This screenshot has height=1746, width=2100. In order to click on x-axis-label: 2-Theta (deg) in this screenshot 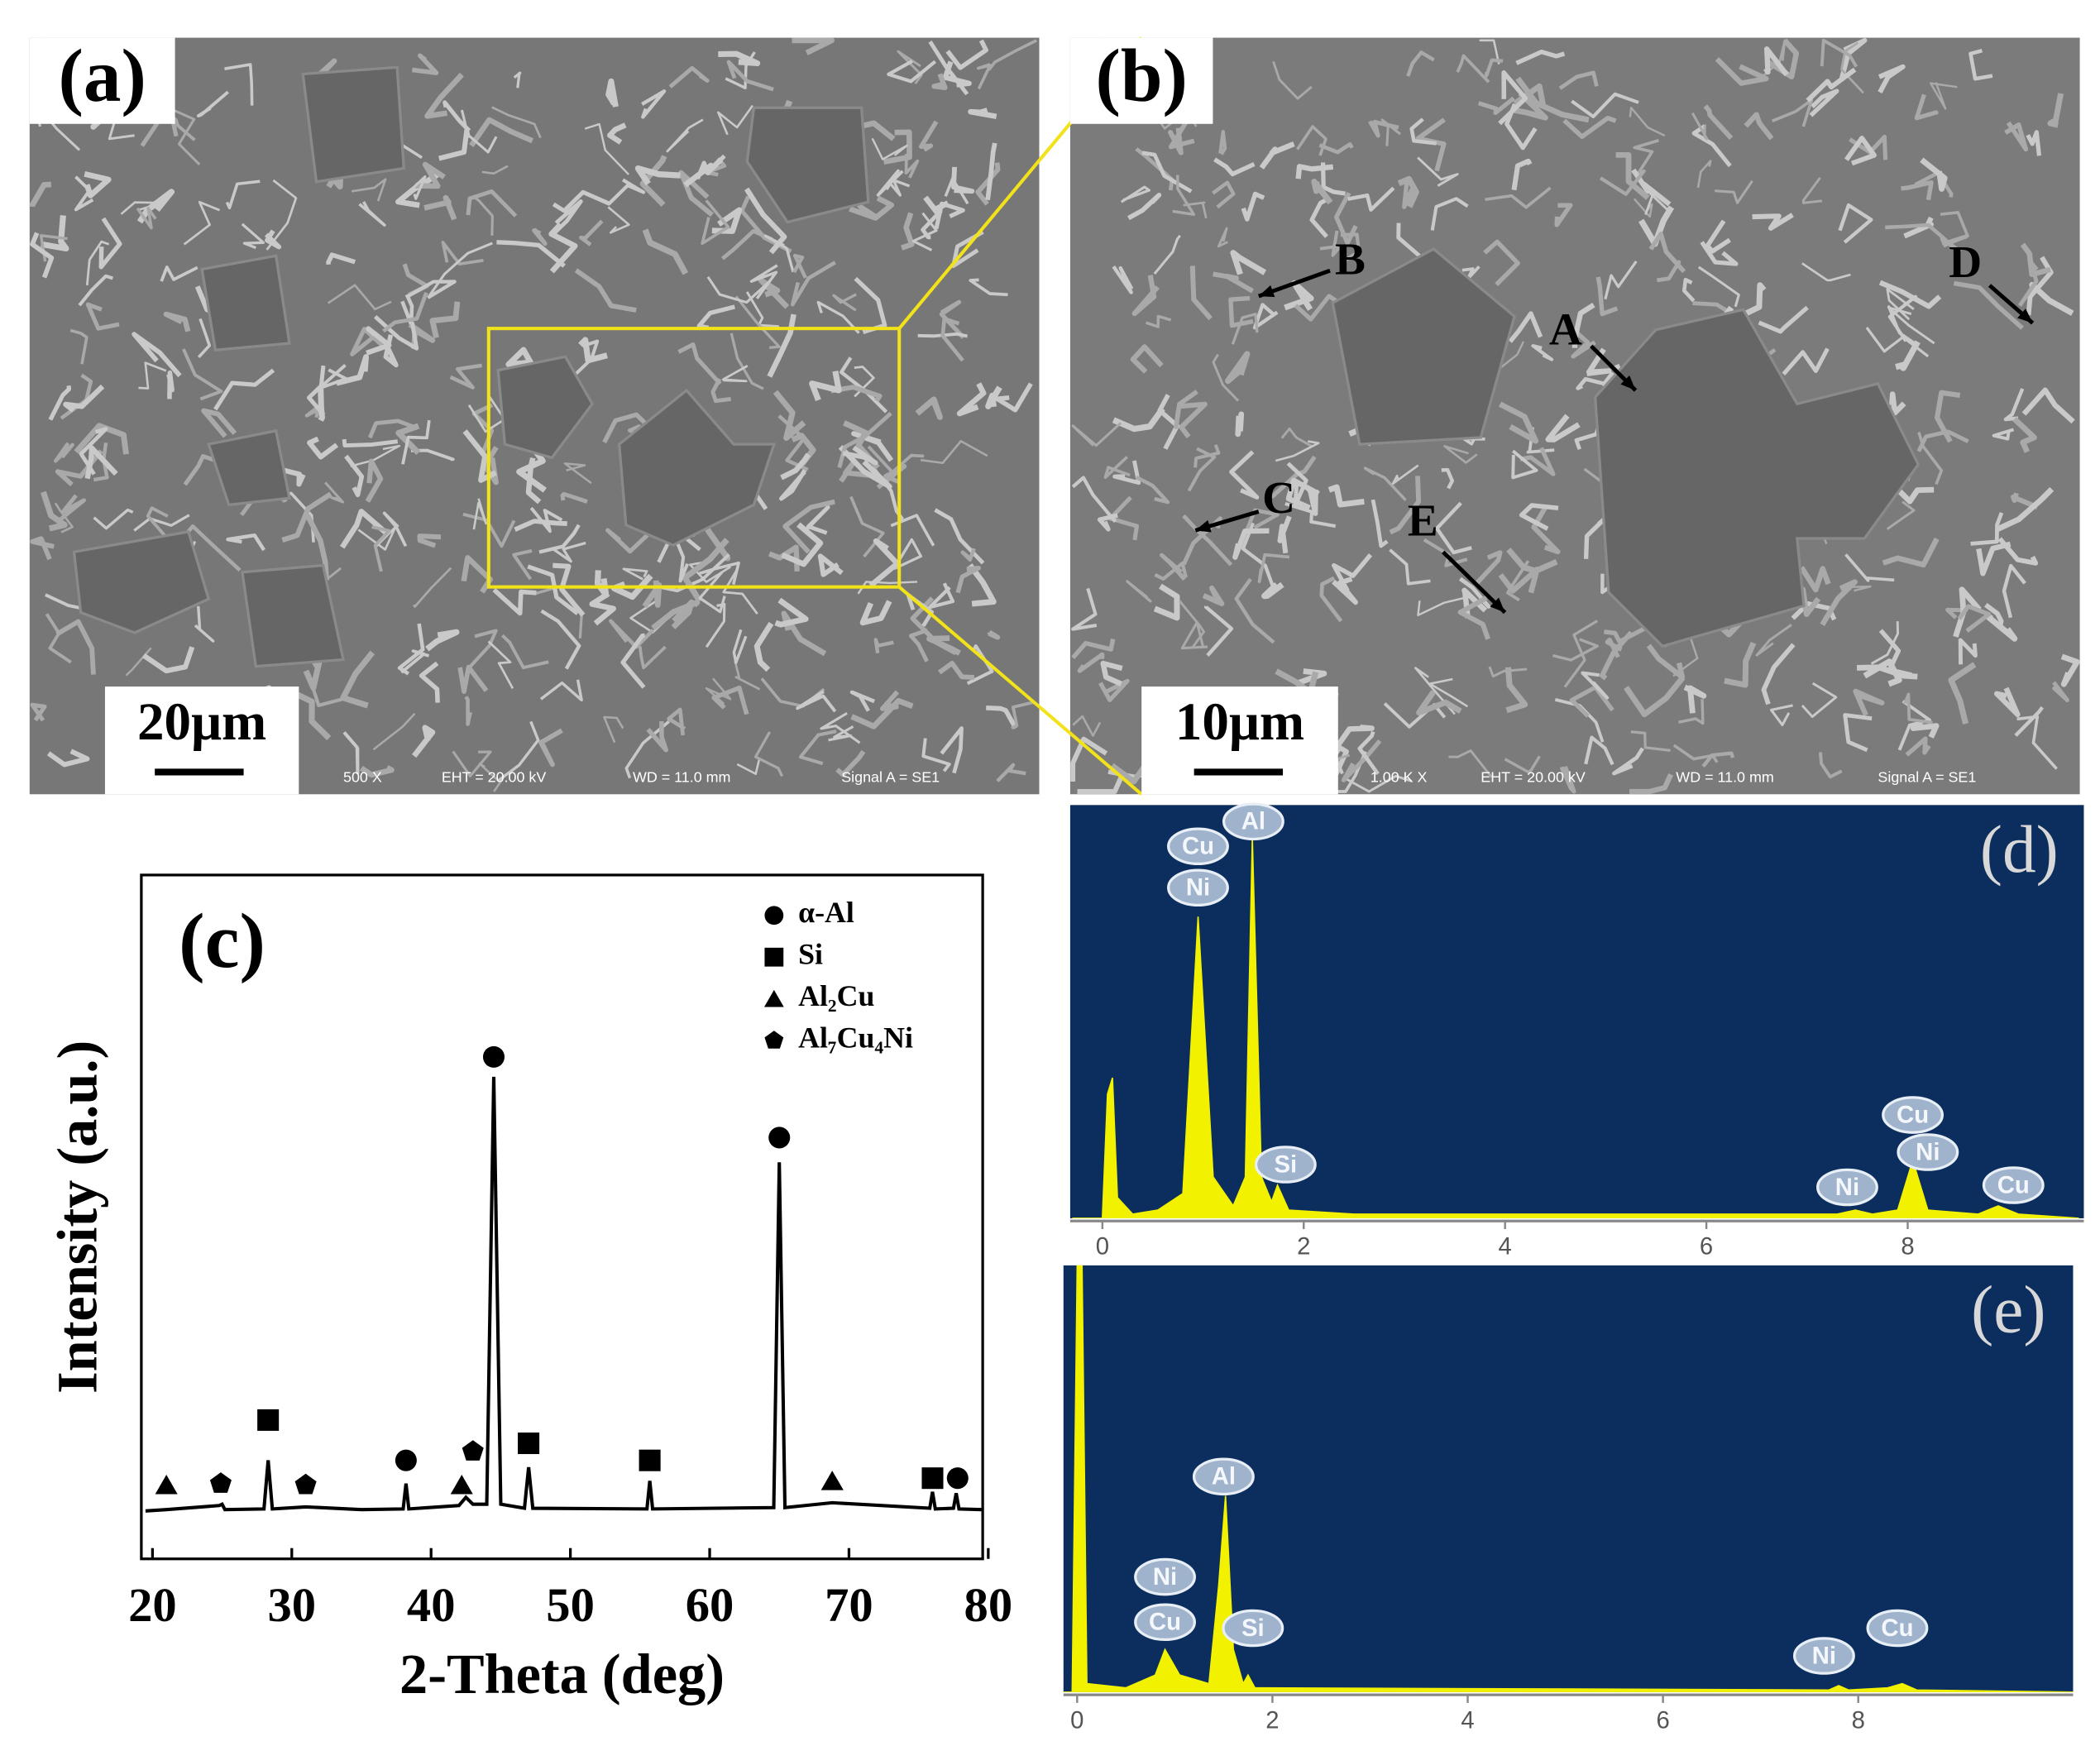, I will do `click(562, 1674)`.